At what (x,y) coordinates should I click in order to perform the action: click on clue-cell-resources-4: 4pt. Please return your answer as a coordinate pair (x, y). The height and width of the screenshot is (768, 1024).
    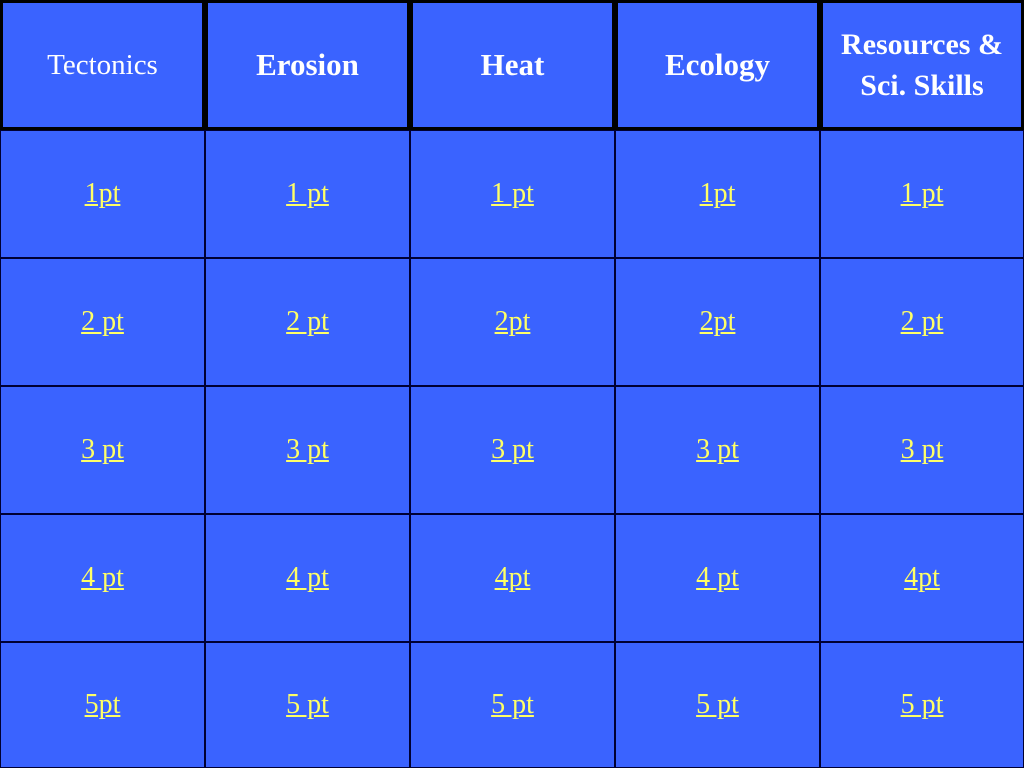
    Looking at the image, I should click on (922, 578).